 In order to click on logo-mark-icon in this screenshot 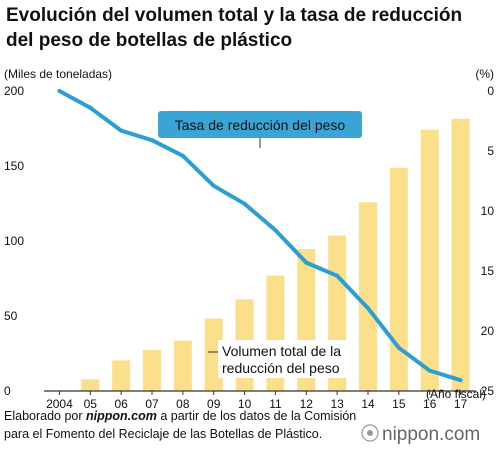, I will do `click(370, 433)`.